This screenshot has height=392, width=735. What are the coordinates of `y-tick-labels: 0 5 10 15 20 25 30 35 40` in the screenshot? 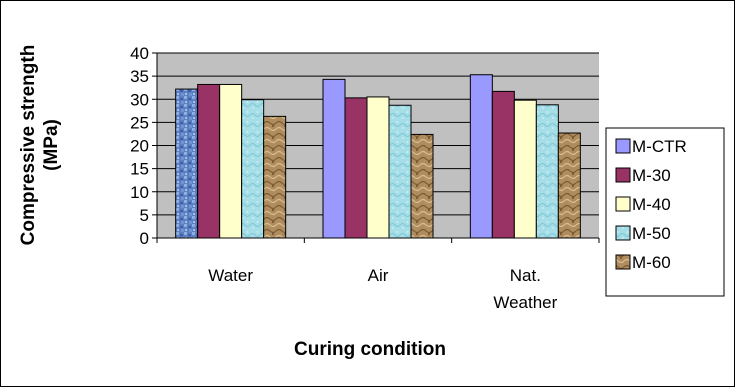 It's located at (139, 146).